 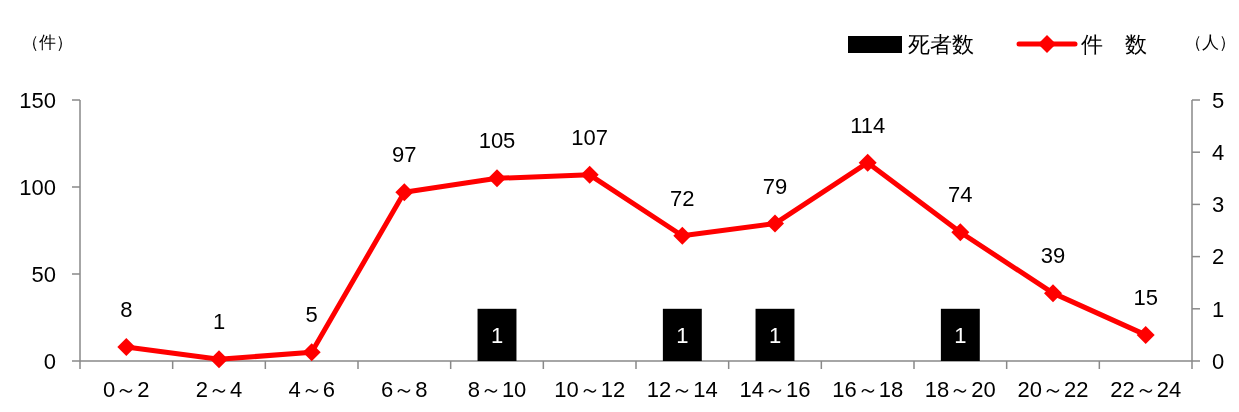 I want to click on y2-tick-label: 0, so click(x=1218, y=361).